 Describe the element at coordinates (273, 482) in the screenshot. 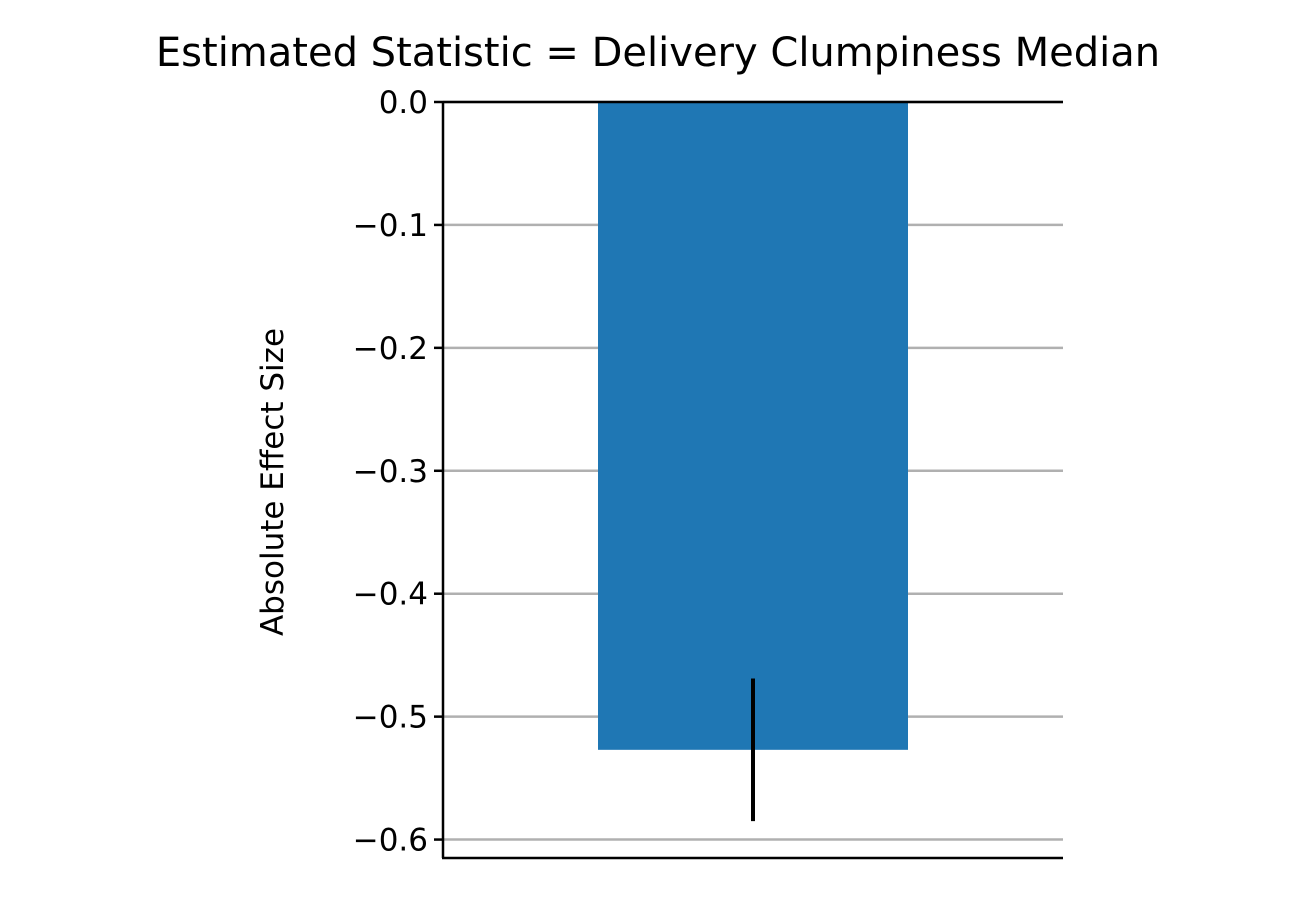

I see `y-axis-label: Absolute Effect Size` at that location.